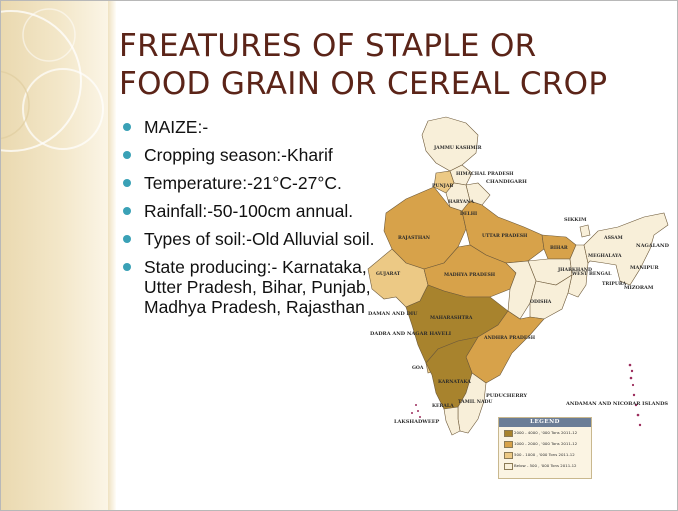 The height and width of the screenshot is (511, 678). Describe the element at coordinates (575, 220) in the screenshot. I see `label-sikkim: SIKKIM` at that location.